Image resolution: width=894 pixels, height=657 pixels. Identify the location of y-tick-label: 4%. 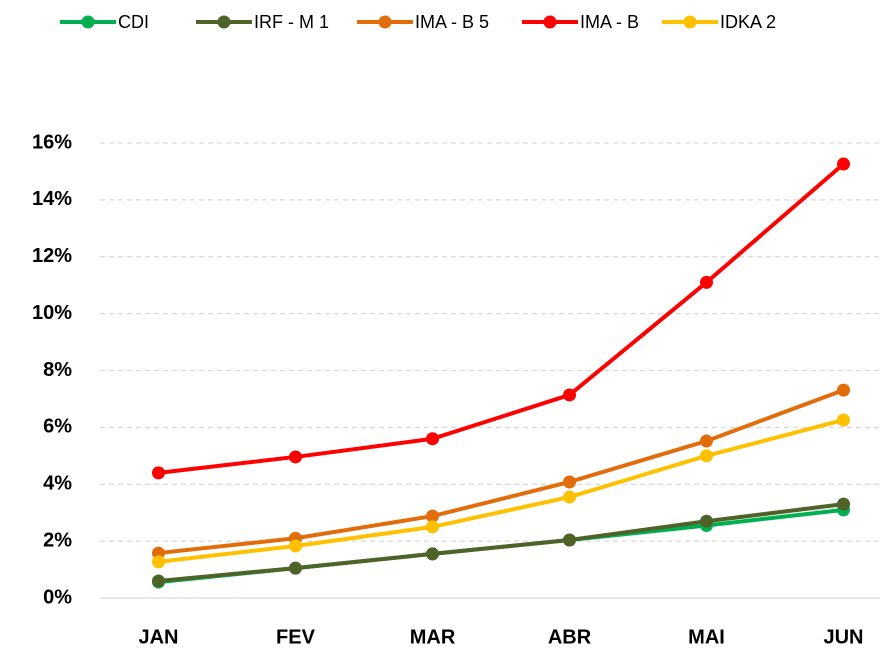
(57, 484).